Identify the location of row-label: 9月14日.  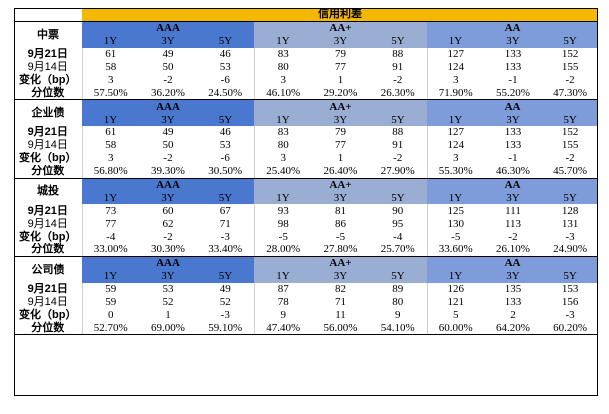
(47, 302).